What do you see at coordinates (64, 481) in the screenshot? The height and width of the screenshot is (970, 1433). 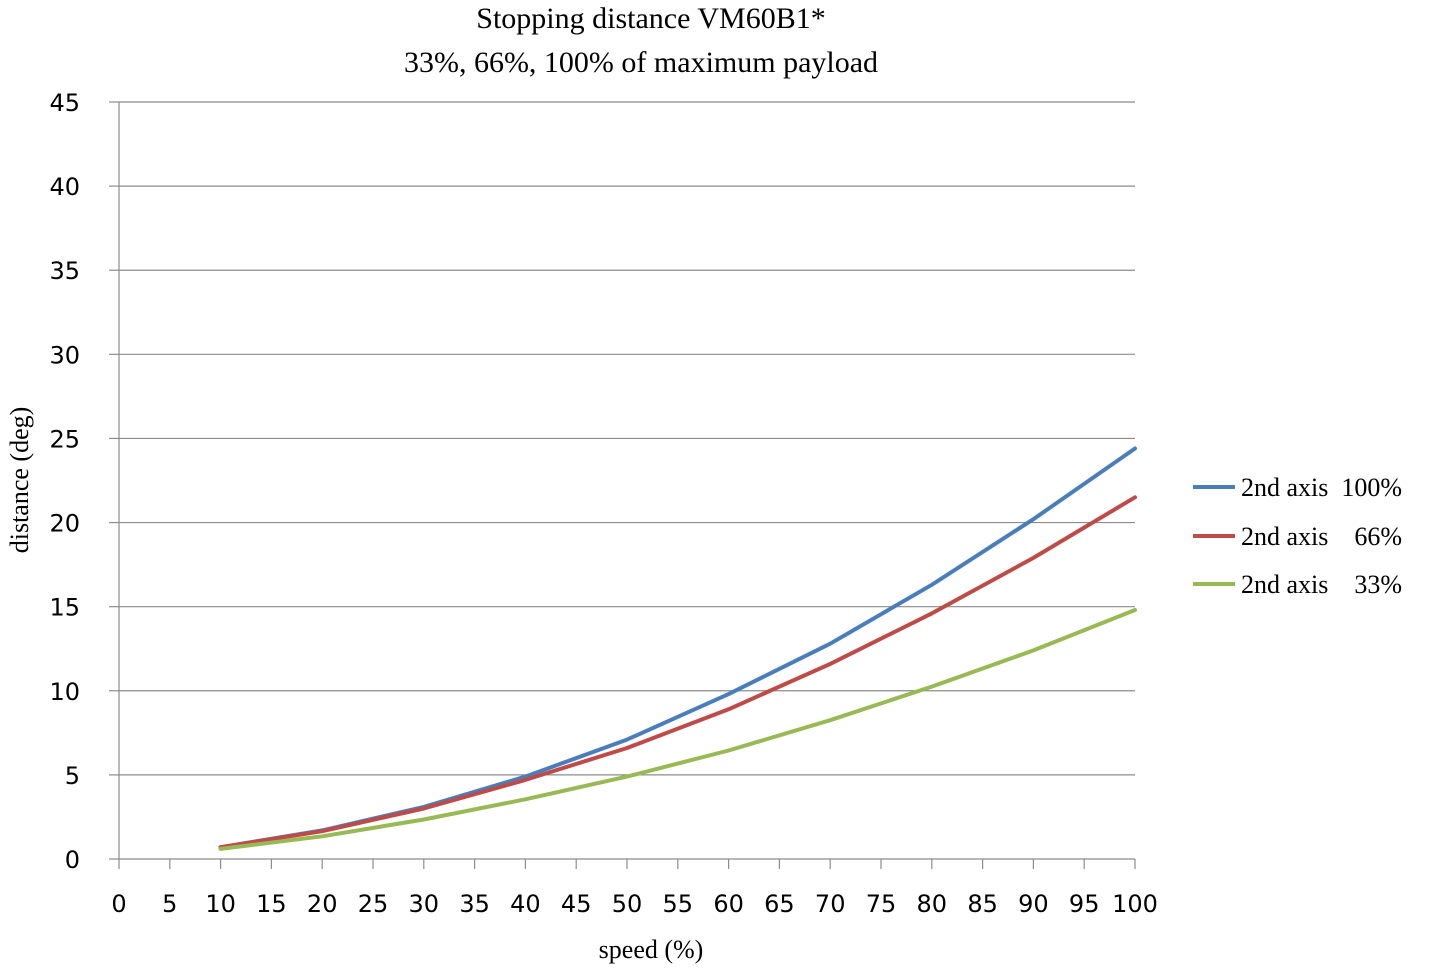 I see `y-tick-labels: 0 5 10 15 20 25 30 35 40 45` at bounding box center [64, 481].